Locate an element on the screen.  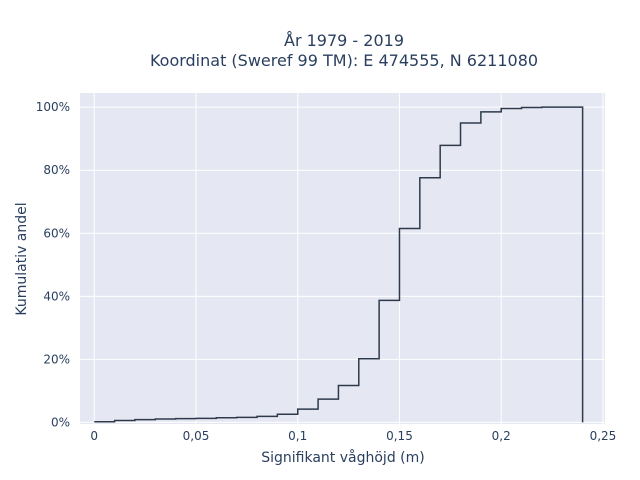
y-tick-label: 20% is located at coordinates (56, 359).